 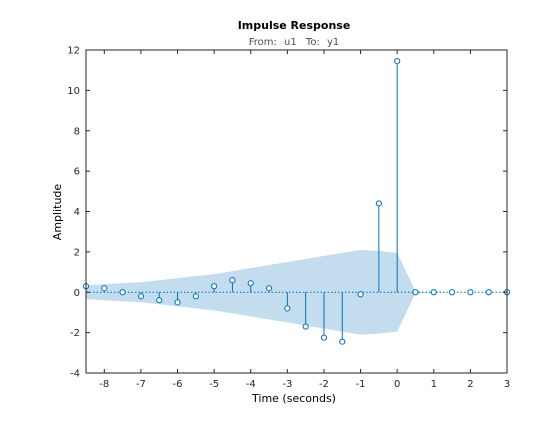 What do you see at coordinates (263, 42) in the screenshot?
I see `subtitle-from-label: From:` at bounding box center [263, 42].